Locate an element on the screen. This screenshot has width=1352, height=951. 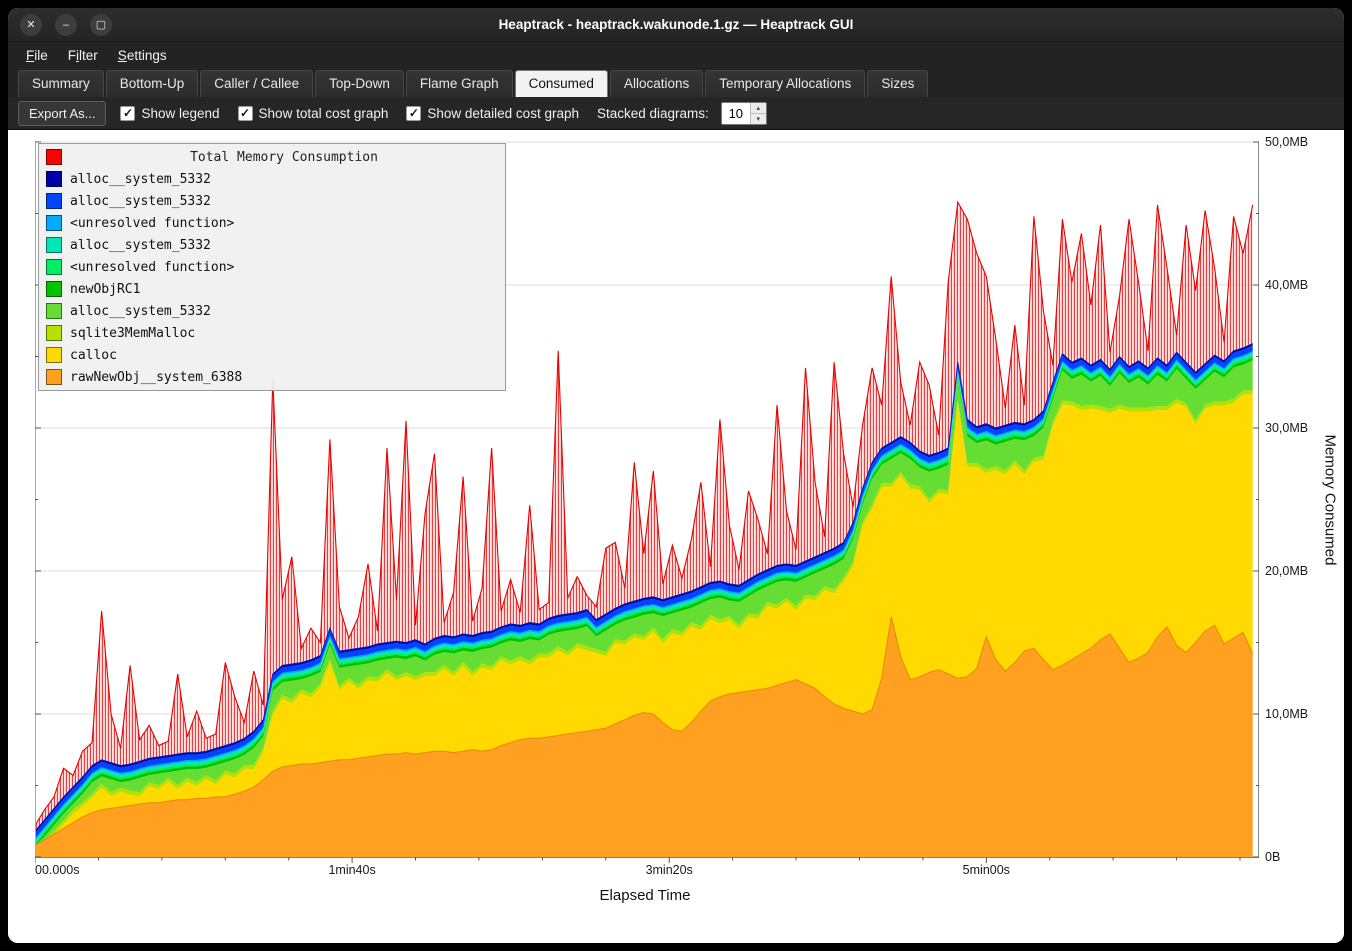
tab-caller-callee: Caller / Callee is located at coordinates (257, 83).